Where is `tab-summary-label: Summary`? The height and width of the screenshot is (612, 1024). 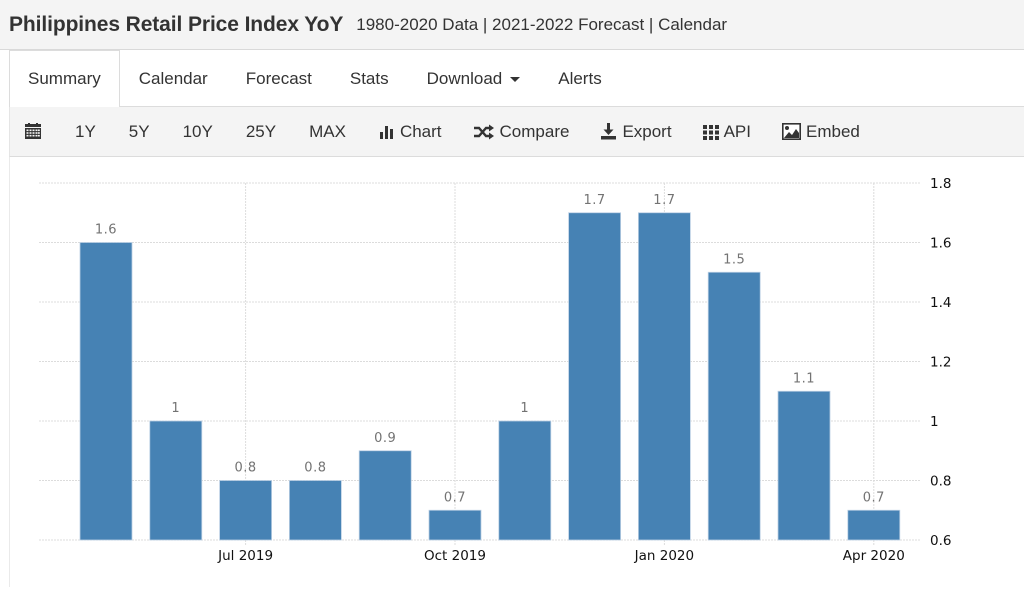
tab-summary-label: Summary is located at coordinates (64, 78).